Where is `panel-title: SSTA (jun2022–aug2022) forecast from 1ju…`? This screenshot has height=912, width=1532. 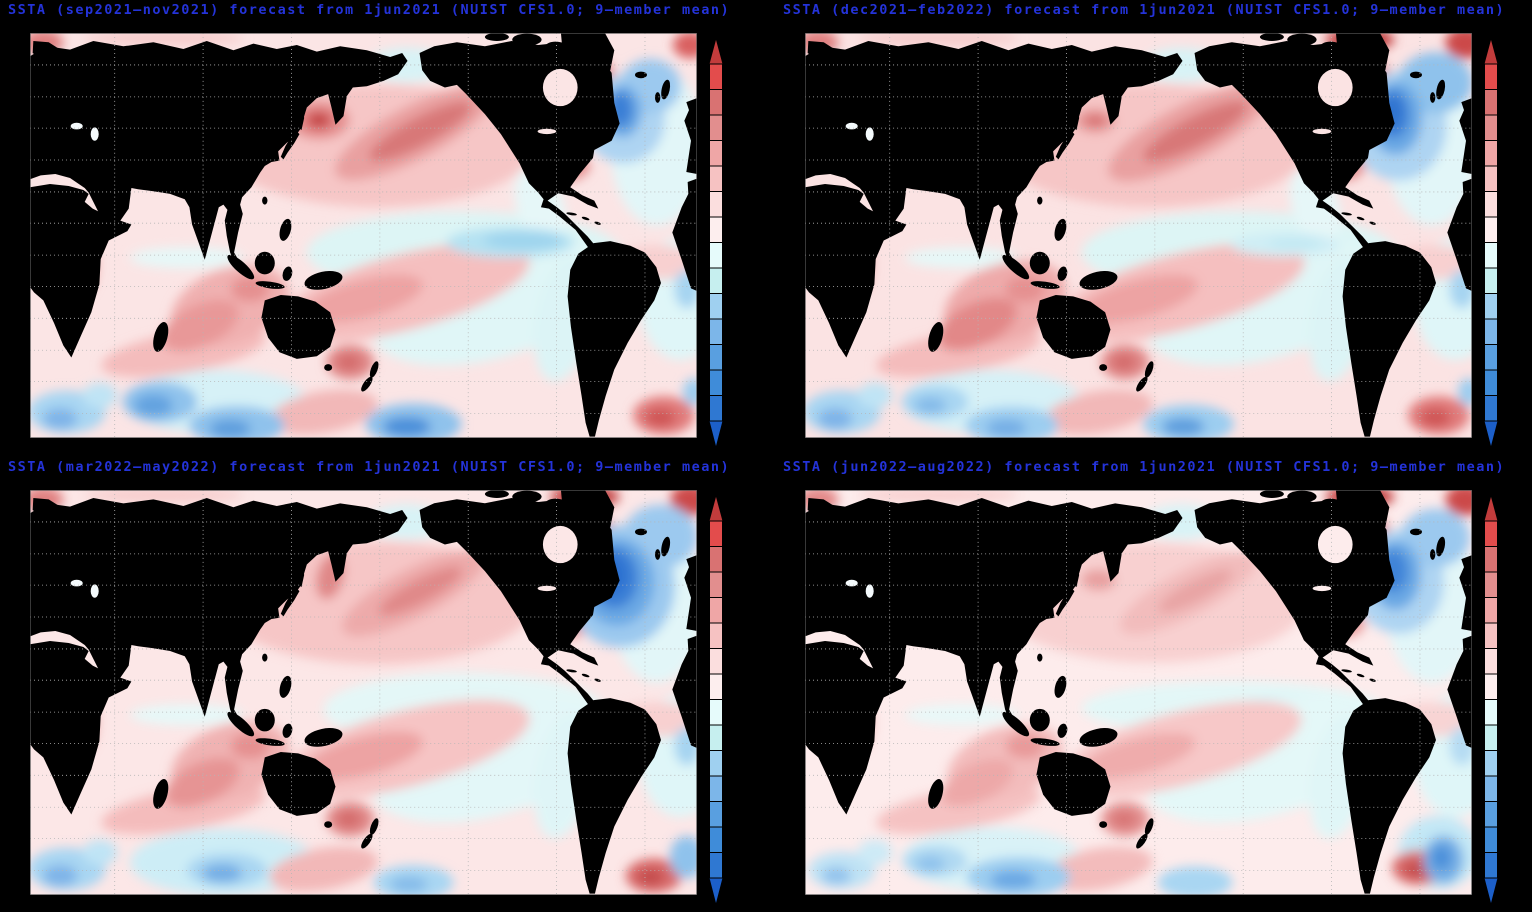
panel-title: SSTA (jun2022–aug2022) forecast from 1ju… is located at coordinates (1144, 467).